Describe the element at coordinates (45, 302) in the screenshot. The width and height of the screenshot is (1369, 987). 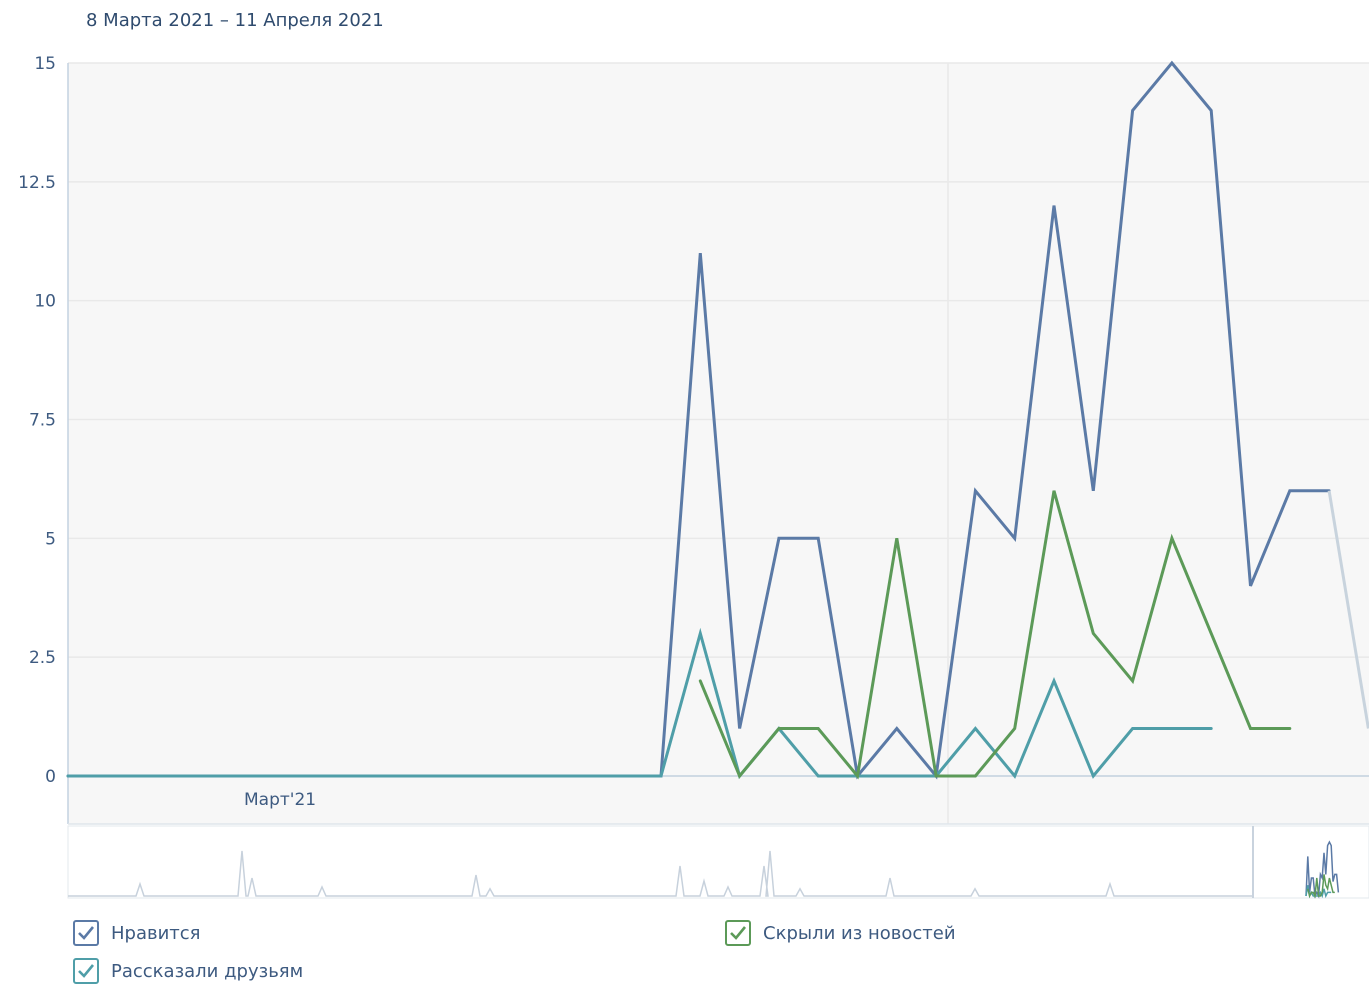
I see `y-tick-label: 10` at that location.